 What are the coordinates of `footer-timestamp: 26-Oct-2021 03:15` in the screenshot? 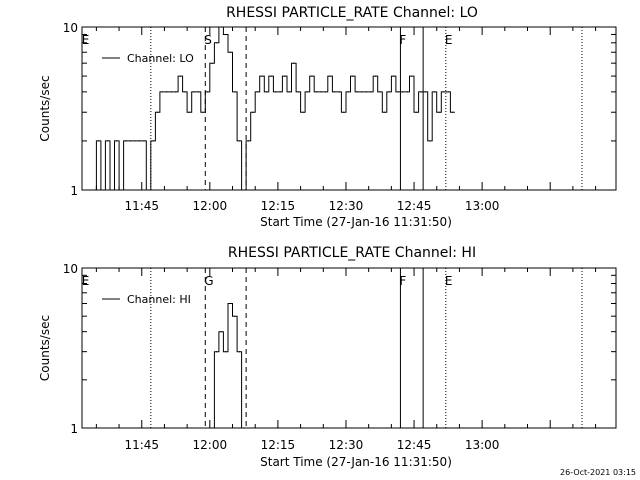 It's located at (598, 472).